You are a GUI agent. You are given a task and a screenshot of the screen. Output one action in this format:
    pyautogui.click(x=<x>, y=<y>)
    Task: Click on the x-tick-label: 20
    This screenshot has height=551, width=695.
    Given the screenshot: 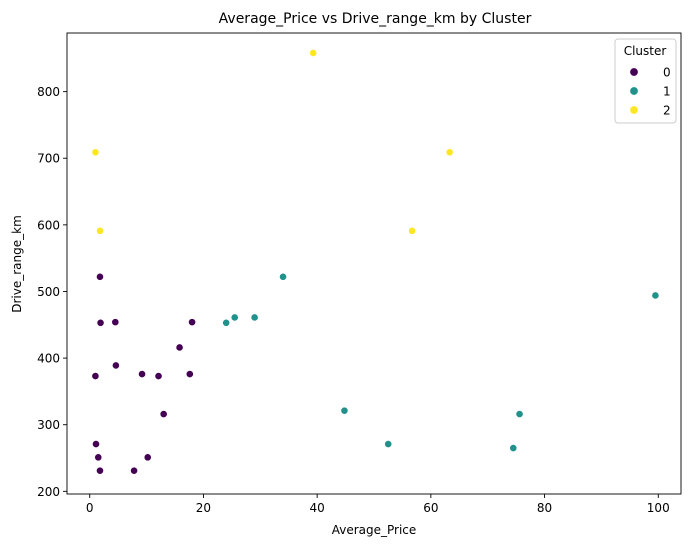 What is the action you would take?
    pyautogui.click(x=203, y=508)
    